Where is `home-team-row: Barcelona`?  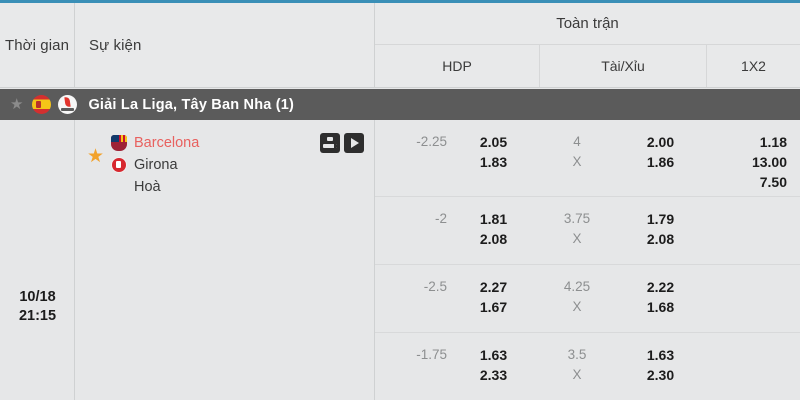
home-team-row: Barcelona is located at coordinates (155, 143).